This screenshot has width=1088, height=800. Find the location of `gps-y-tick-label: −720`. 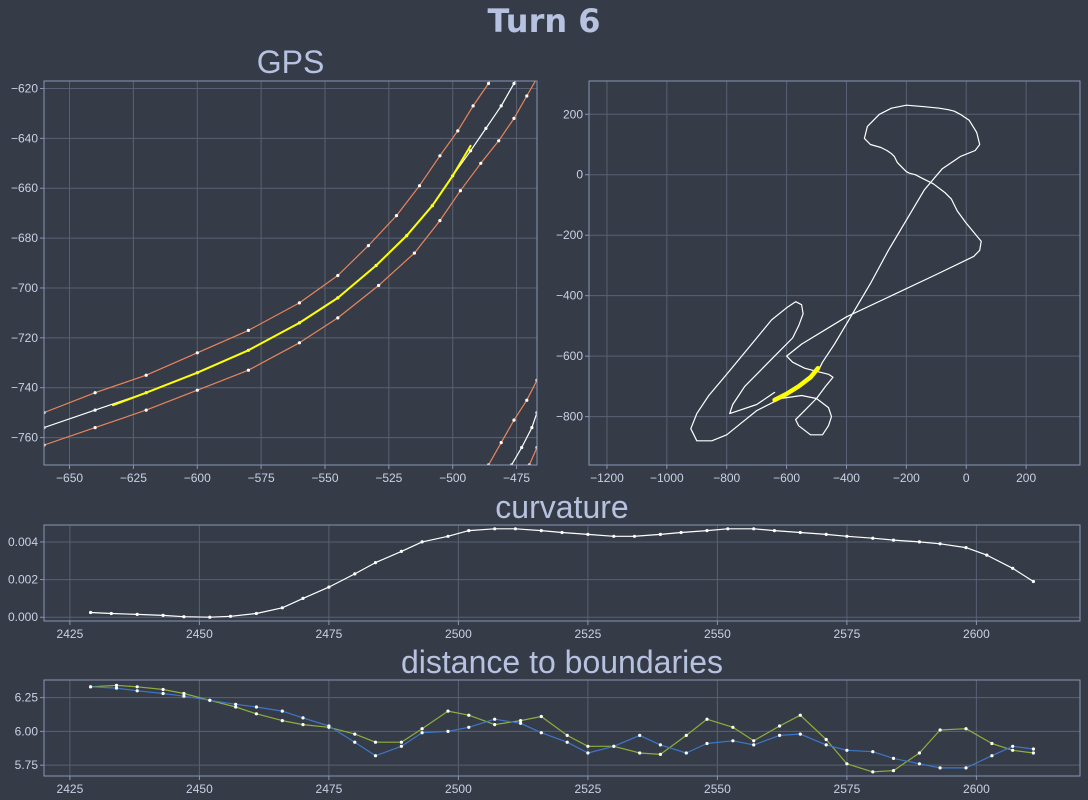

gps-y-tick-label: −720 is located at coordinates (24, 338).